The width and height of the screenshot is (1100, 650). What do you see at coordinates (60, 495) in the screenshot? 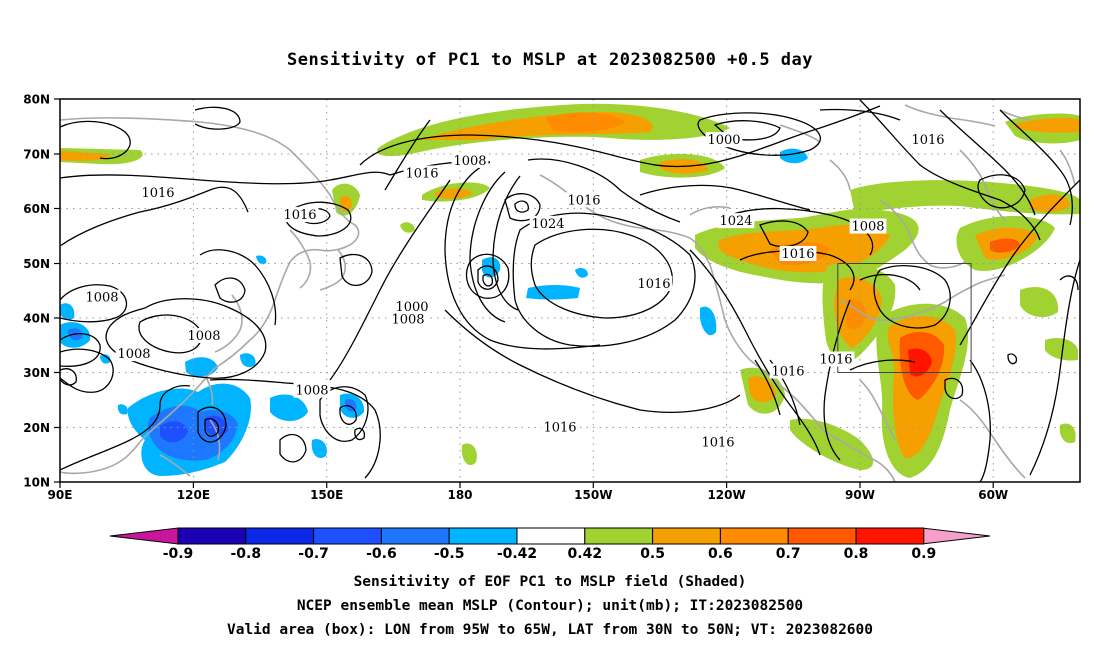
I see `lon-label: 90E` at bounding box center [60, 495].